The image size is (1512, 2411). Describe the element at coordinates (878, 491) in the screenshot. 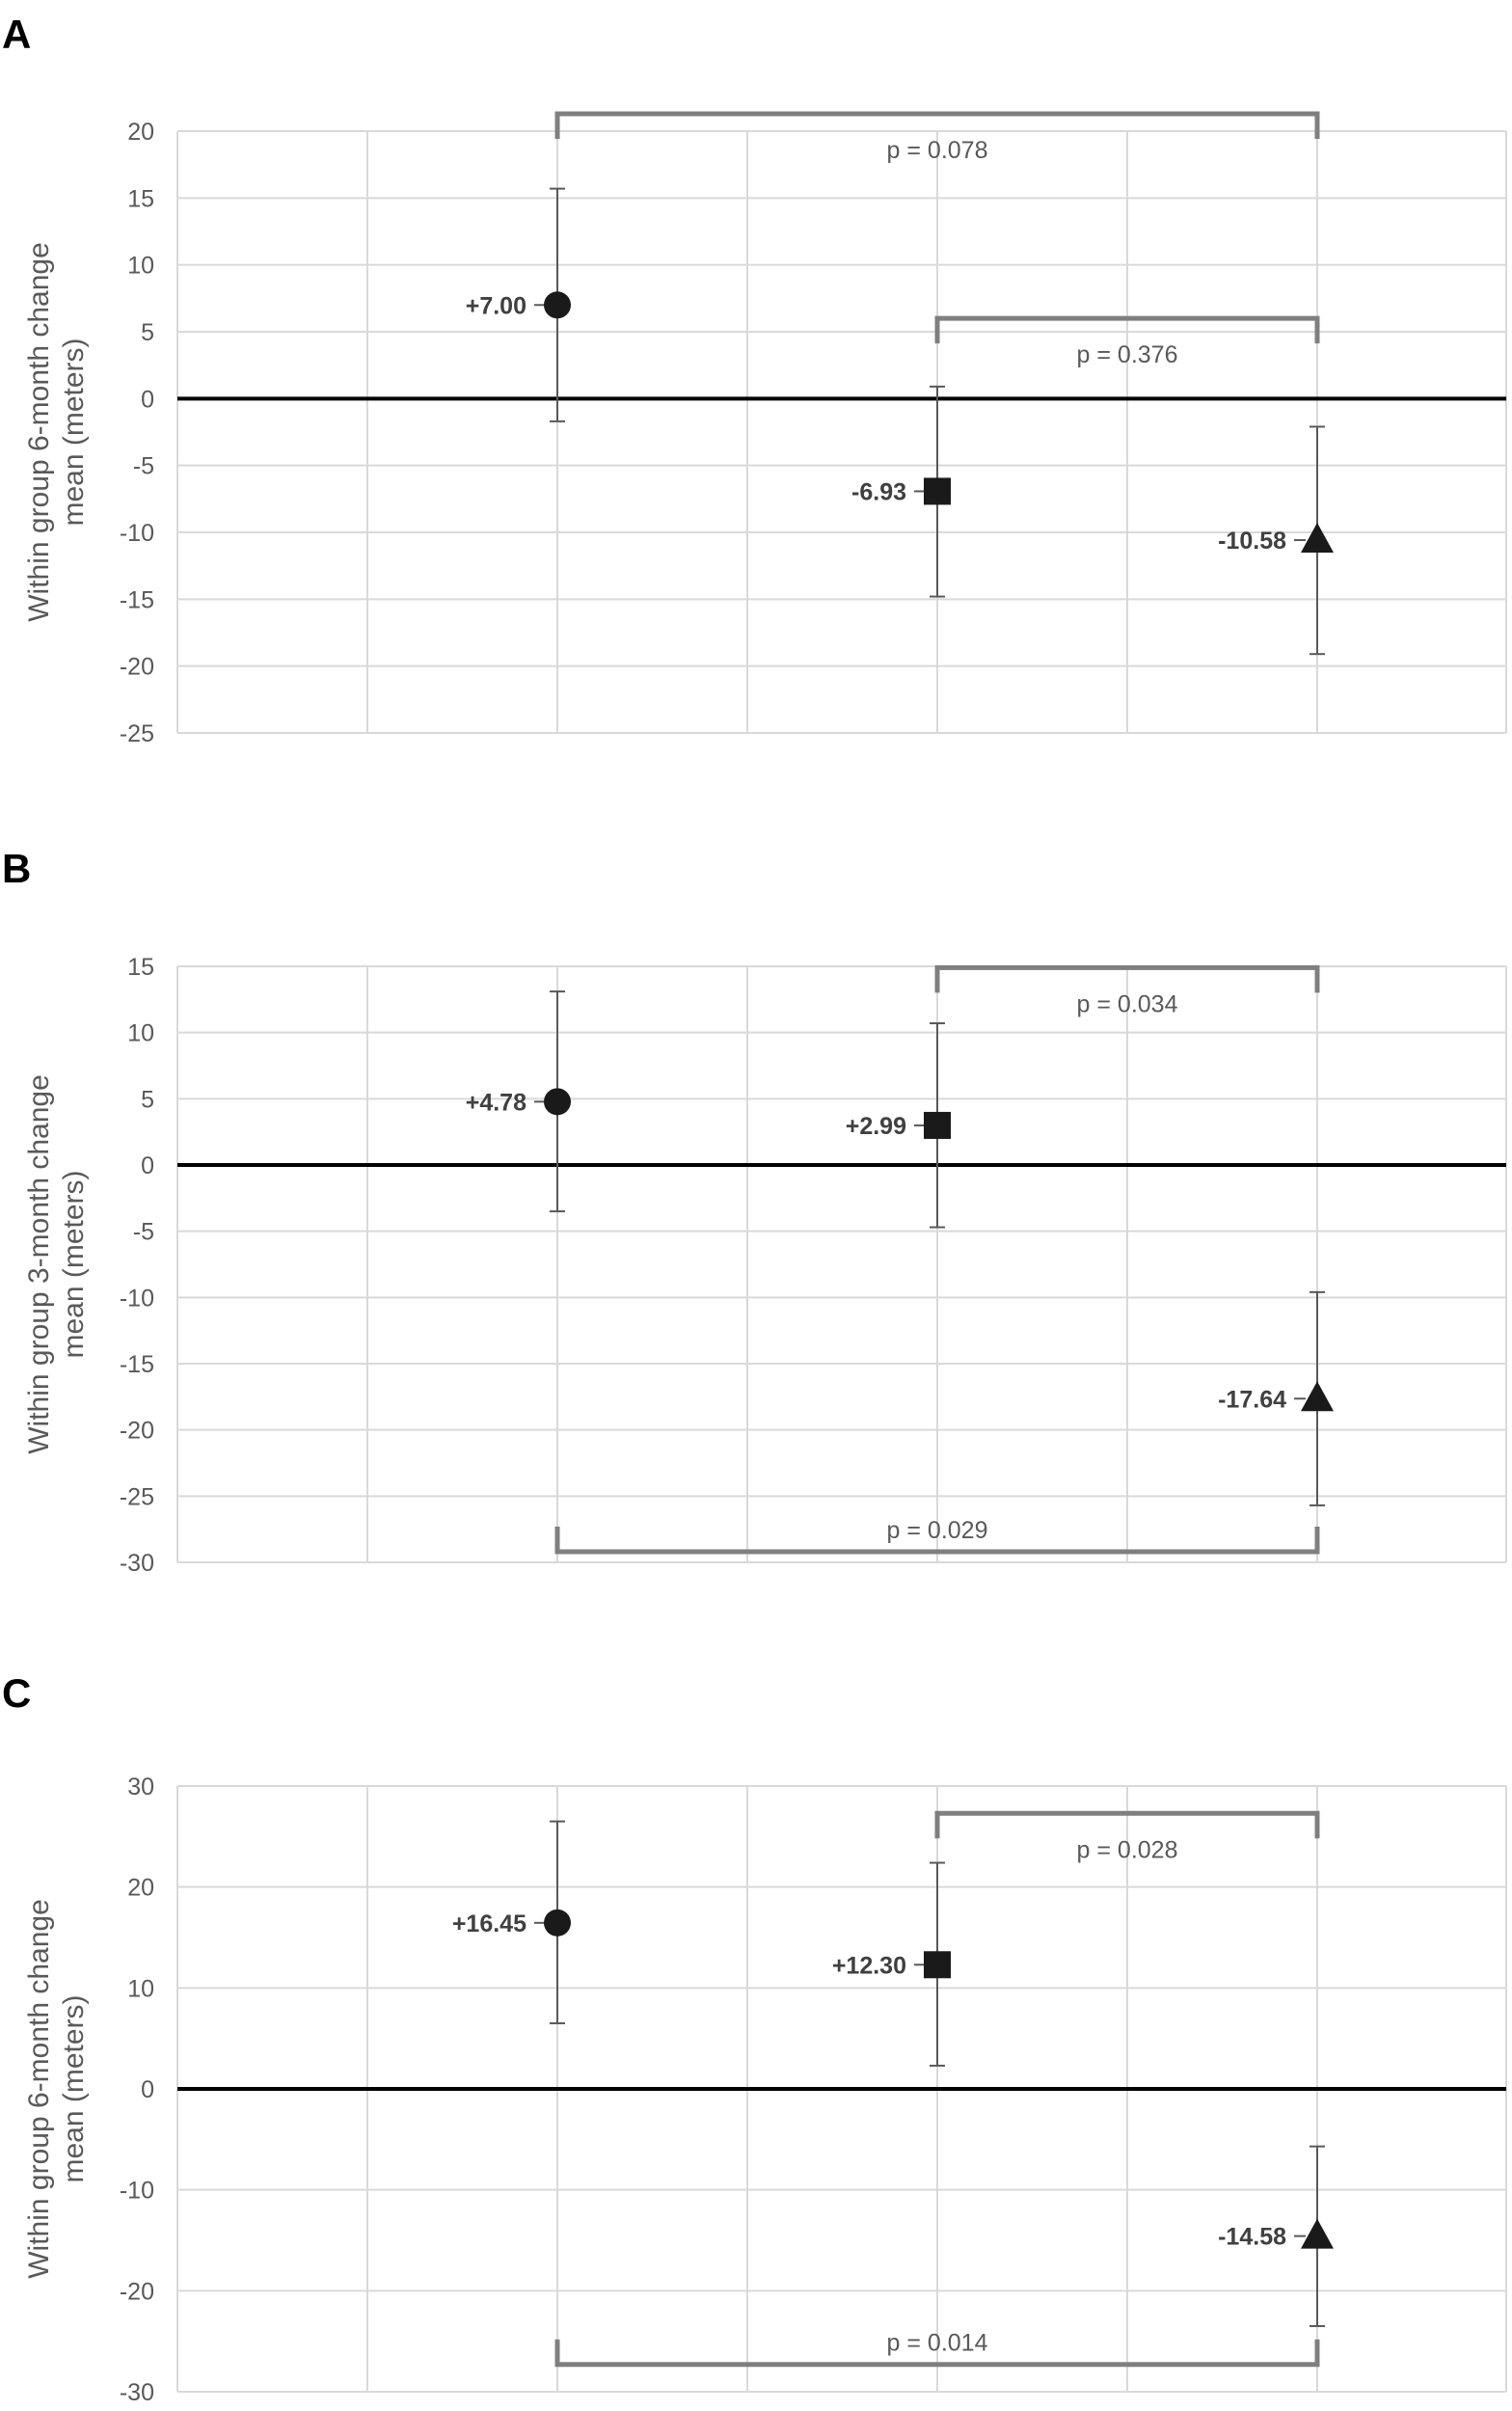

I see `data-label: -6.93` at that location.